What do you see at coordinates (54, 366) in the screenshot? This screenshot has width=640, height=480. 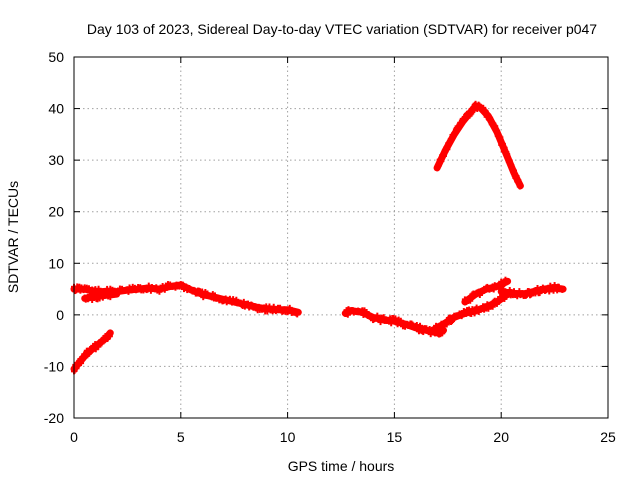 I see `y-tick-label: -10` at bounding box center [54, 366].